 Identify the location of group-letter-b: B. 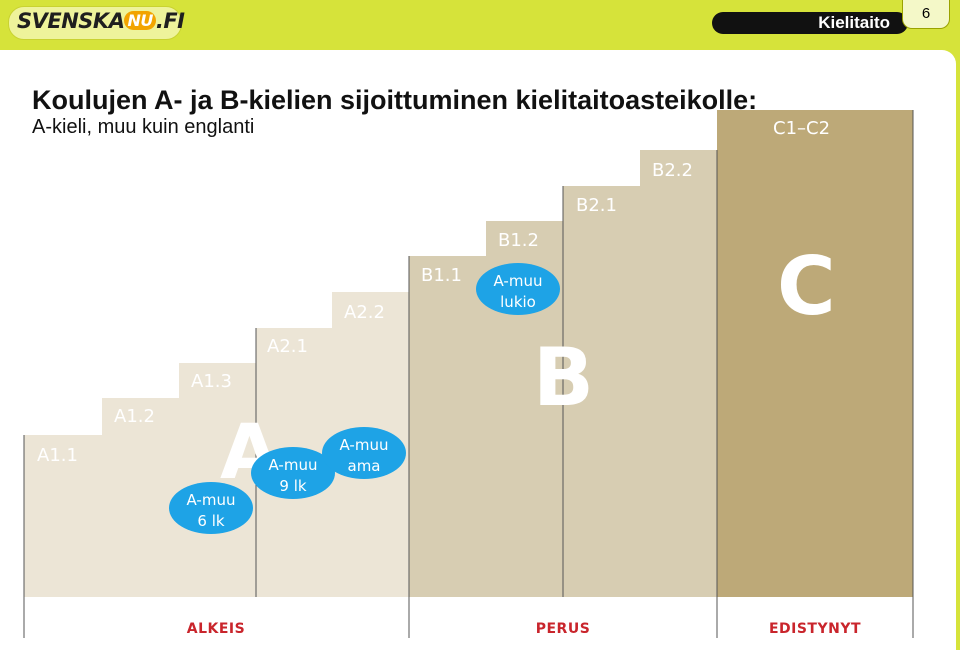
(563, 377).